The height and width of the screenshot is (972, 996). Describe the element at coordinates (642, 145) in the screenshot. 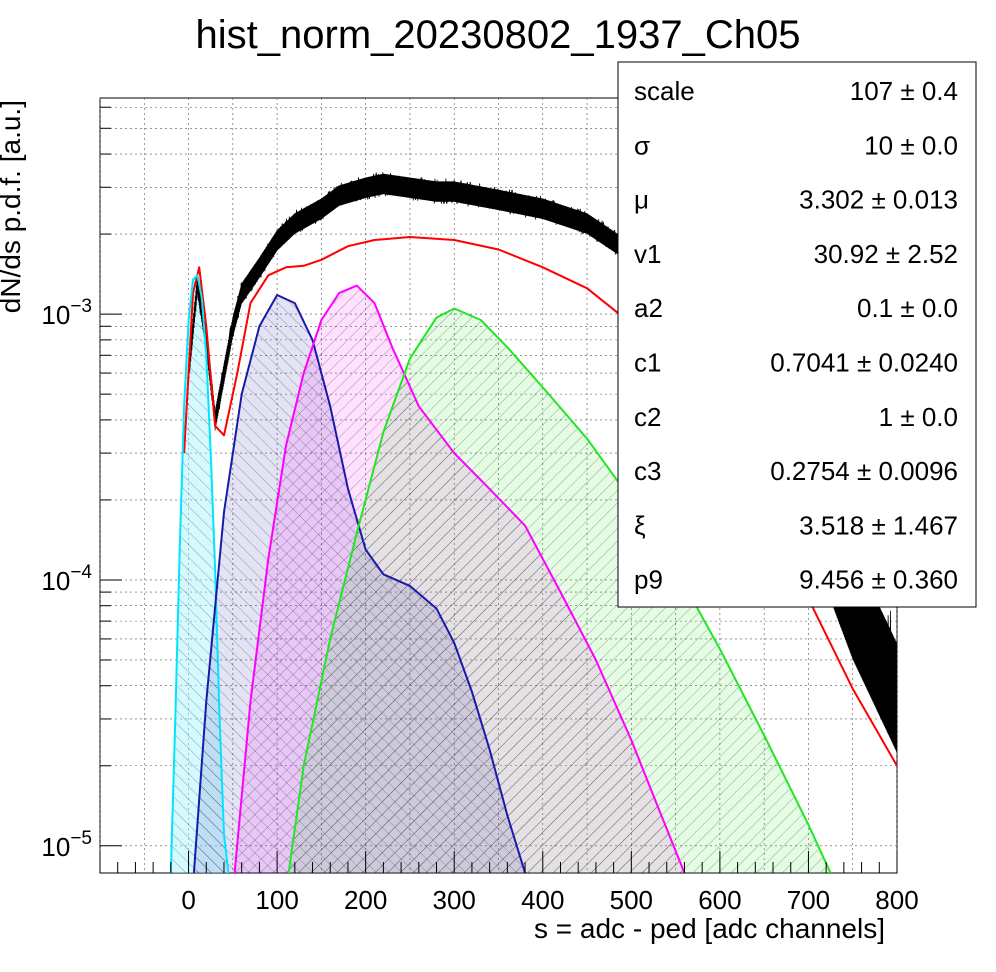

I see `stat-name: σ` at that location.